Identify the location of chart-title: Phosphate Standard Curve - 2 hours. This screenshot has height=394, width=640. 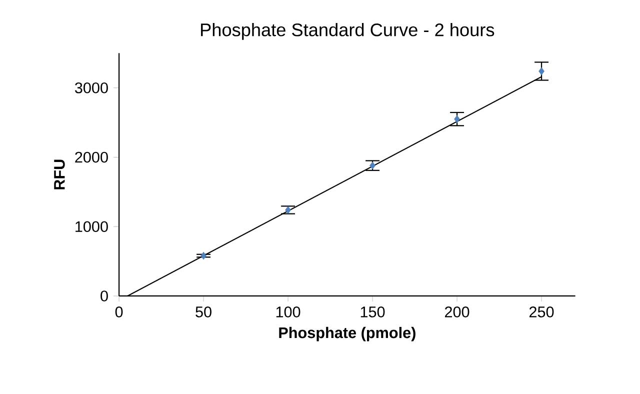
(347, 31).